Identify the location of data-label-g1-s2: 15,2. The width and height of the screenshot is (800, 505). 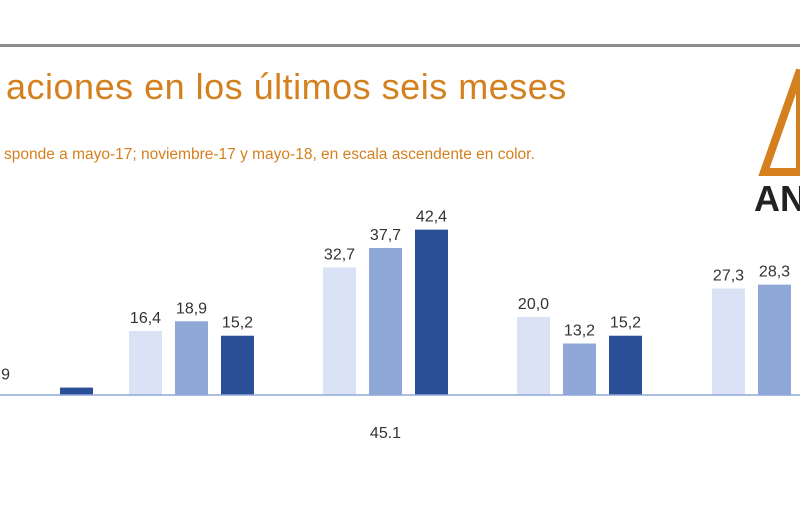
(237, 323).